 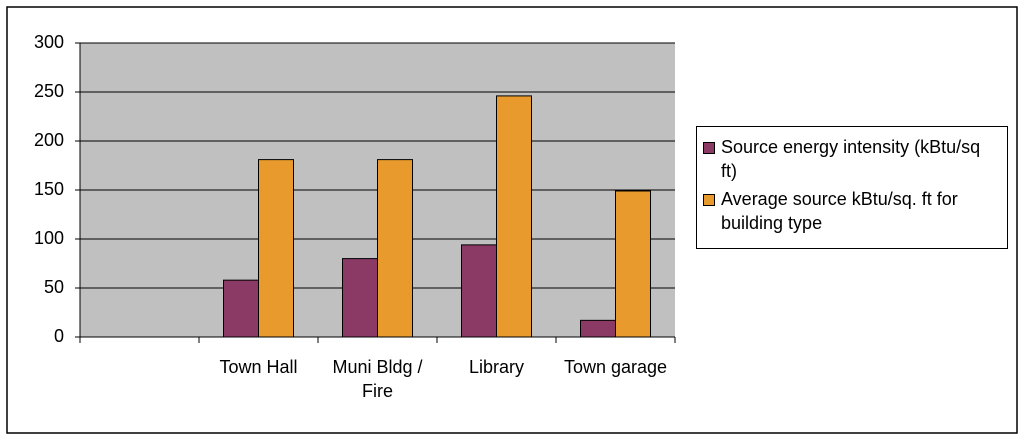 What do you see at coordinates (615, 367) in the screenshot?
I see `x-tick-label: Town garage` at bounding box center [615, 367].